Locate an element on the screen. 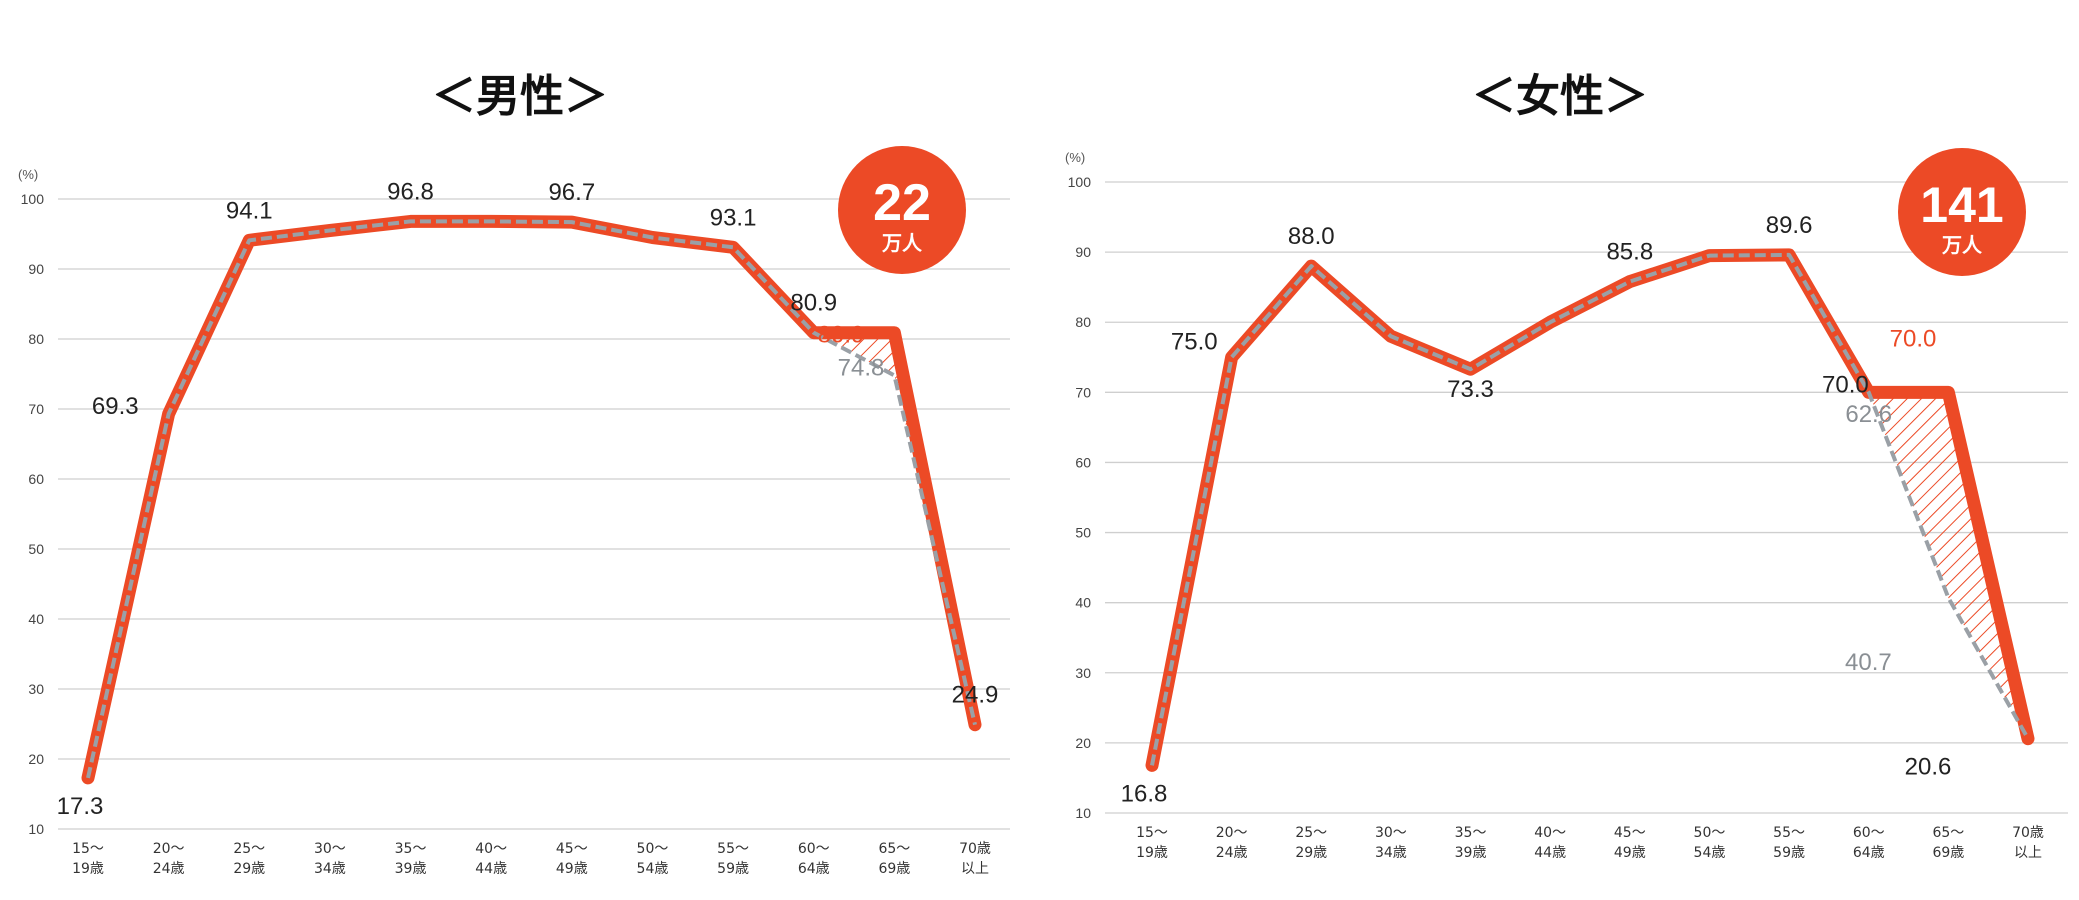 This screenshot has height=900, width=2079. male-data-label: 74.8 is located at coordinates (861, 367).